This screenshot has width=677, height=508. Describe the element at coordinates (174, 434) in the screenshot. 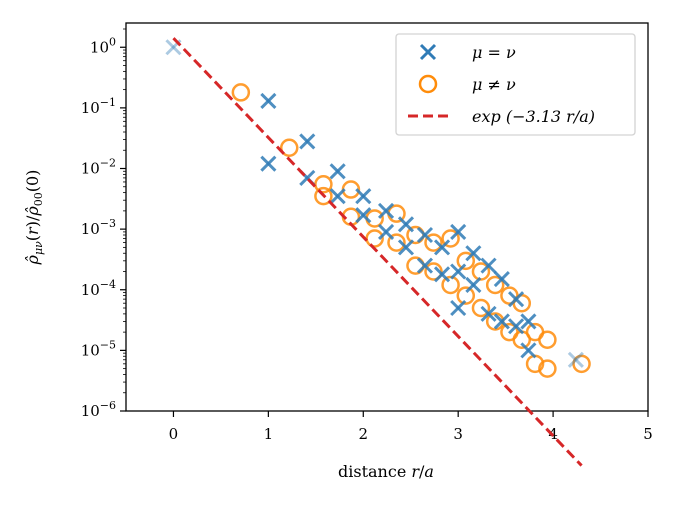

I see `x-tick-label: 0` at that location.